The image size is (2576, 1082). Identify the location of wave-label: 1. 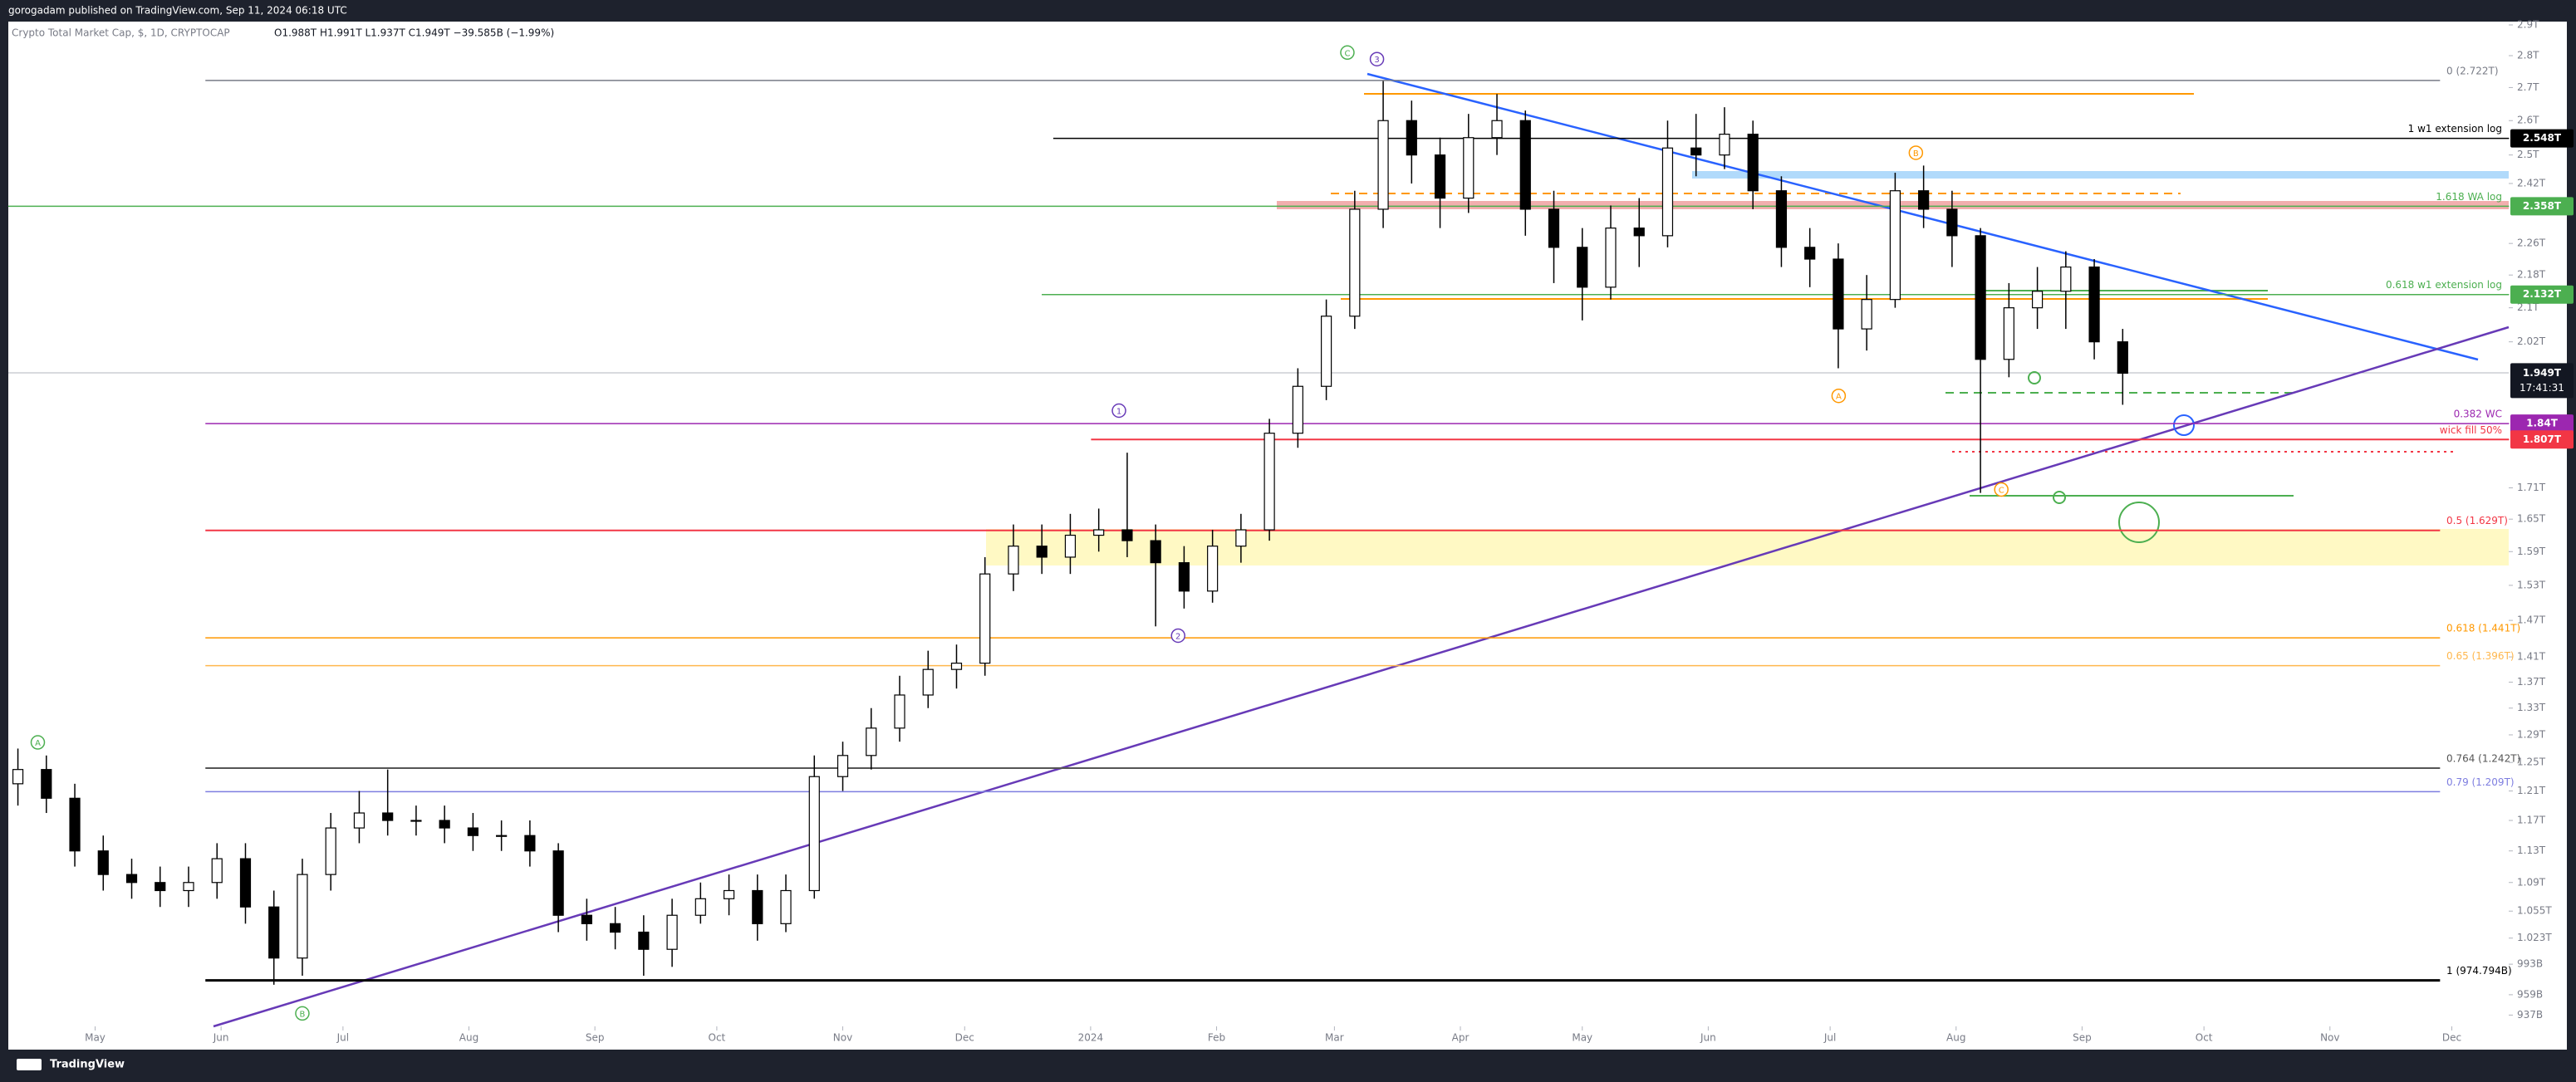
(1118, 413).